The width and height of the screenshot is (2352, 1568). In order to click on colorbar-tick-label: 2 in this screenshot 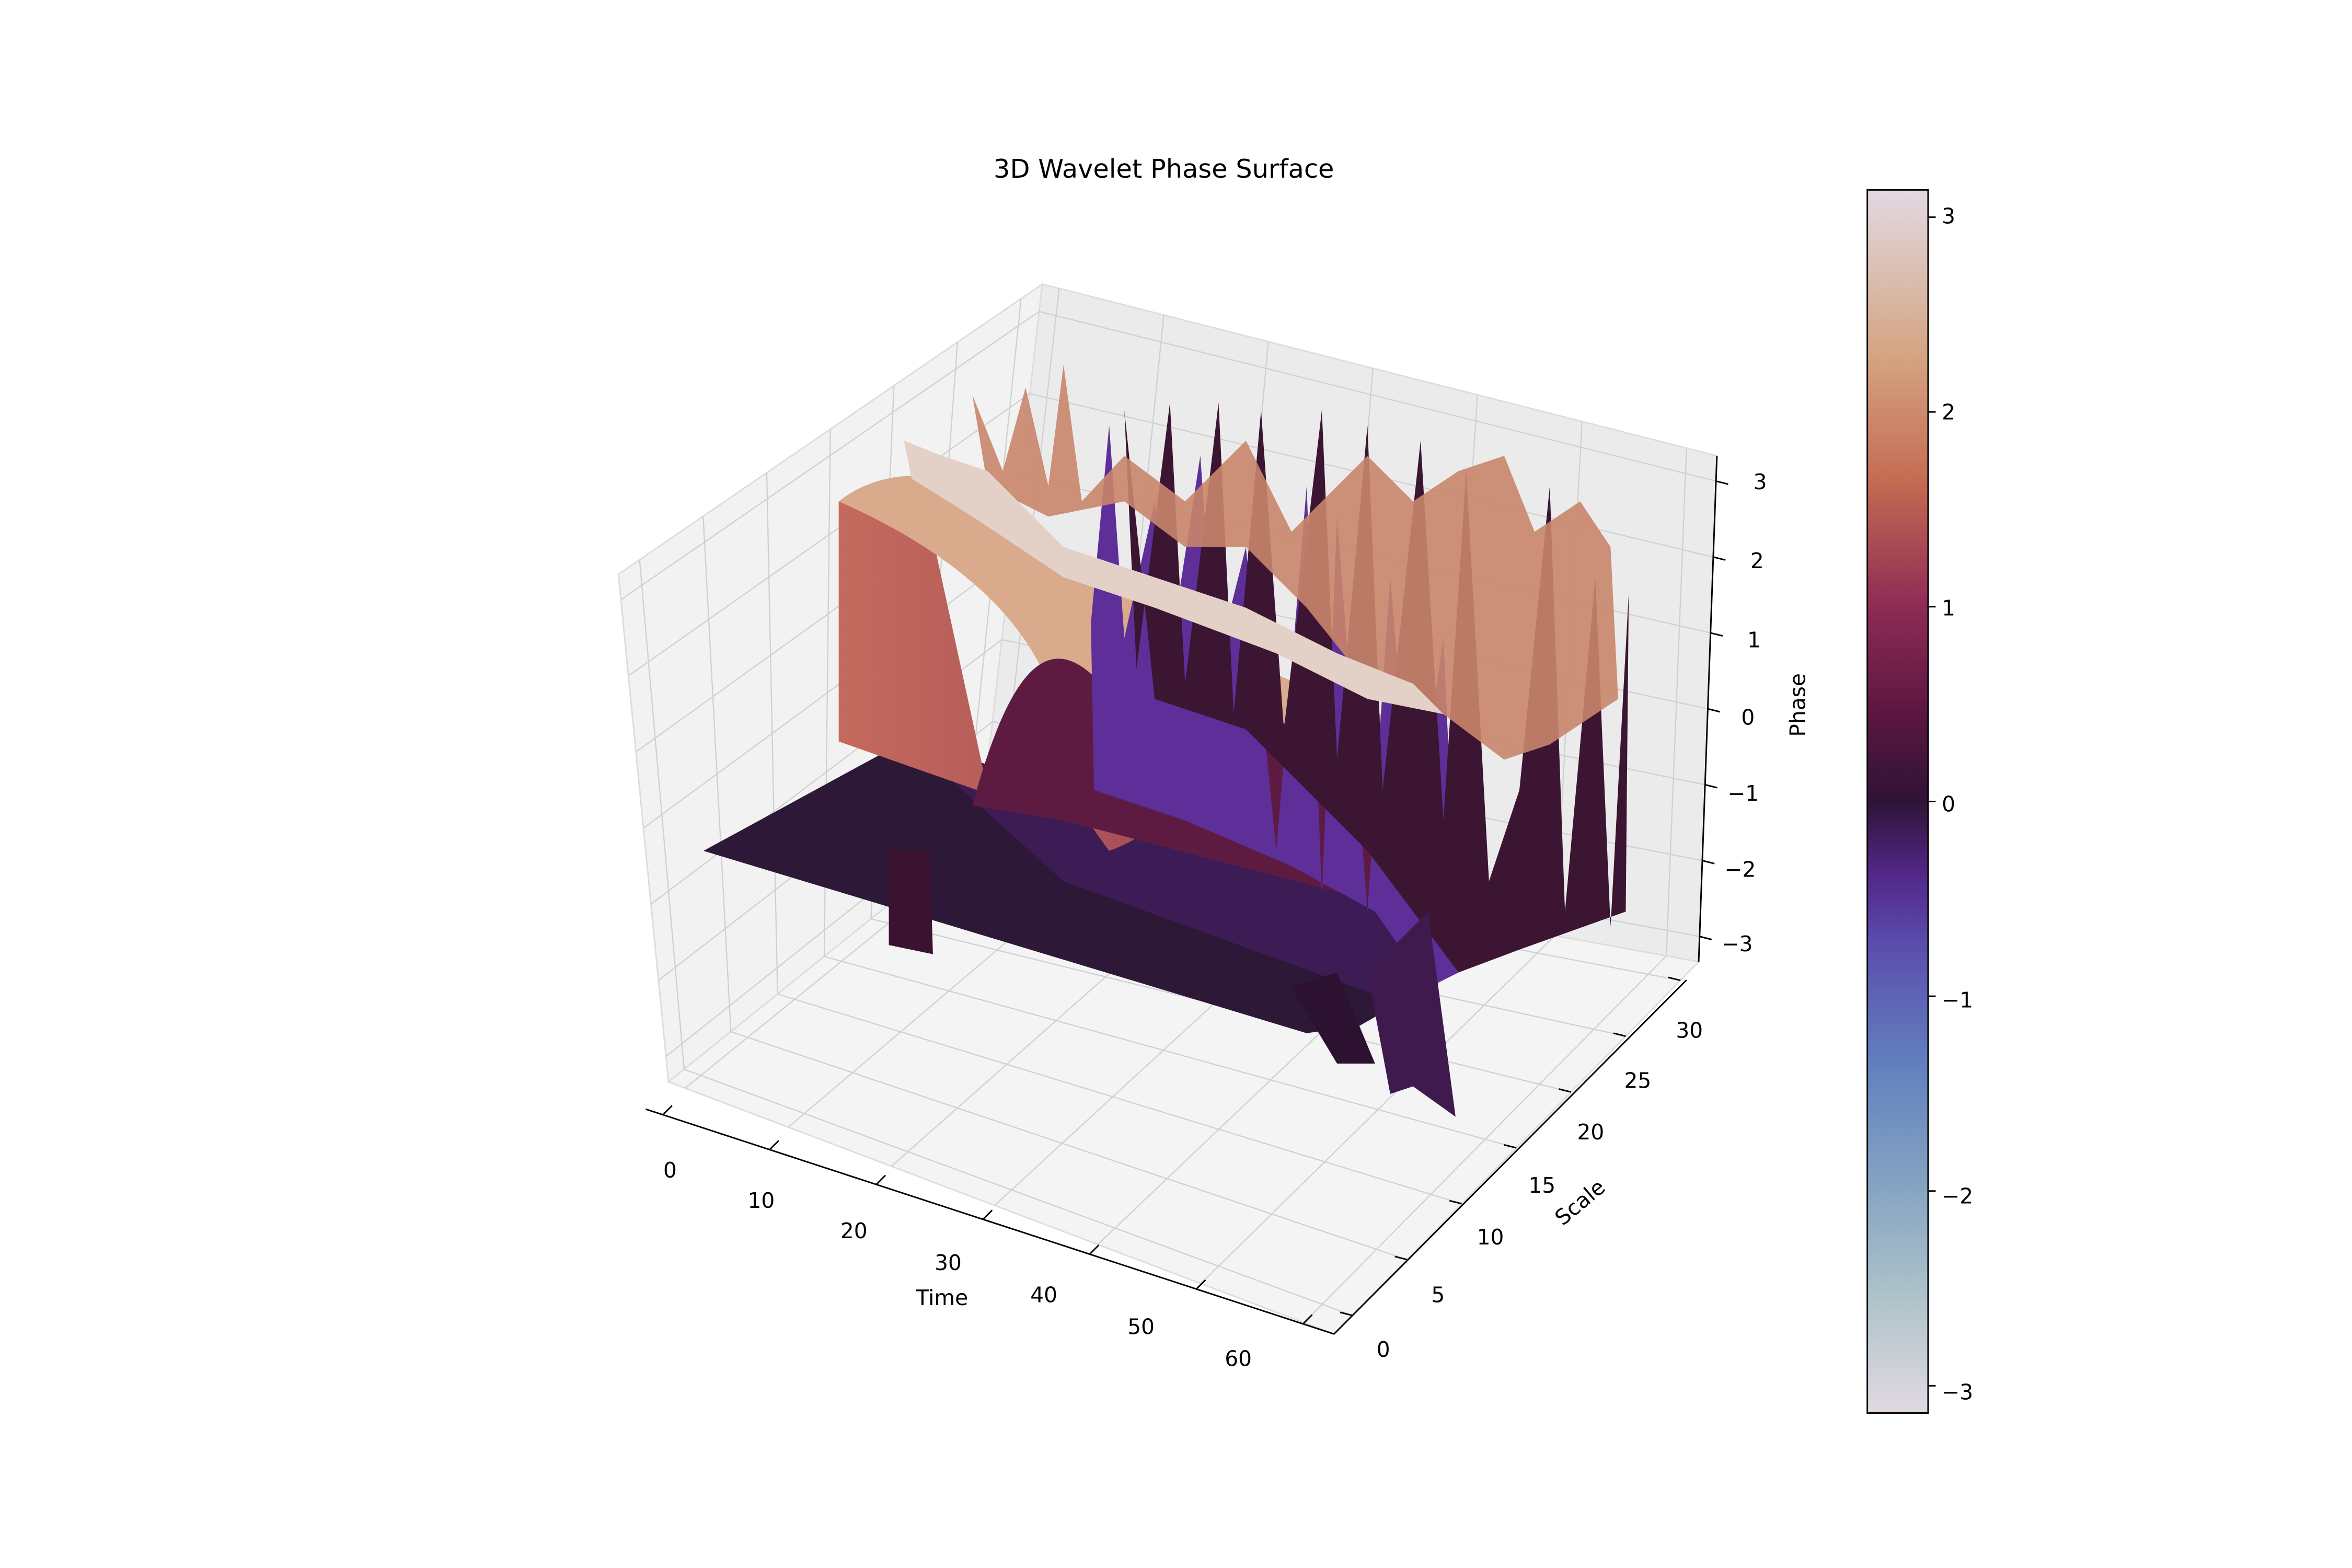, I will do `click(1948, 411)`.